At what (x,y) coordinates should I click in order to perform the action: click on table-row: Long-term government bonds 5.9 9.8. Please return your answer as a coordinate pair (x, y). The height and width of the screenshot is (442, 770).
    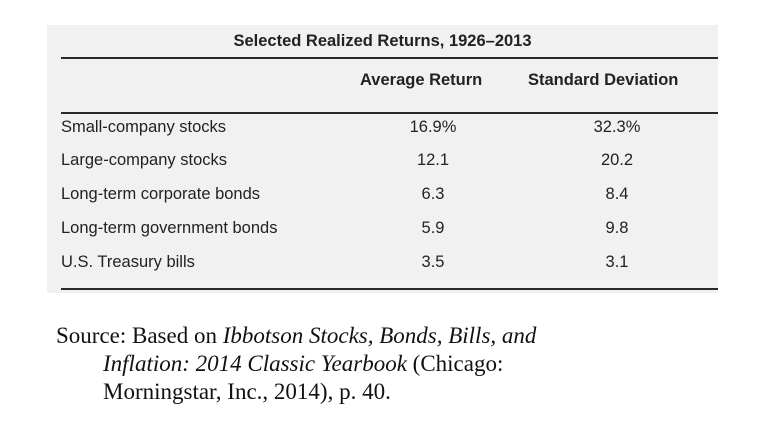
    Looking at the image, I should click on (382, 234).